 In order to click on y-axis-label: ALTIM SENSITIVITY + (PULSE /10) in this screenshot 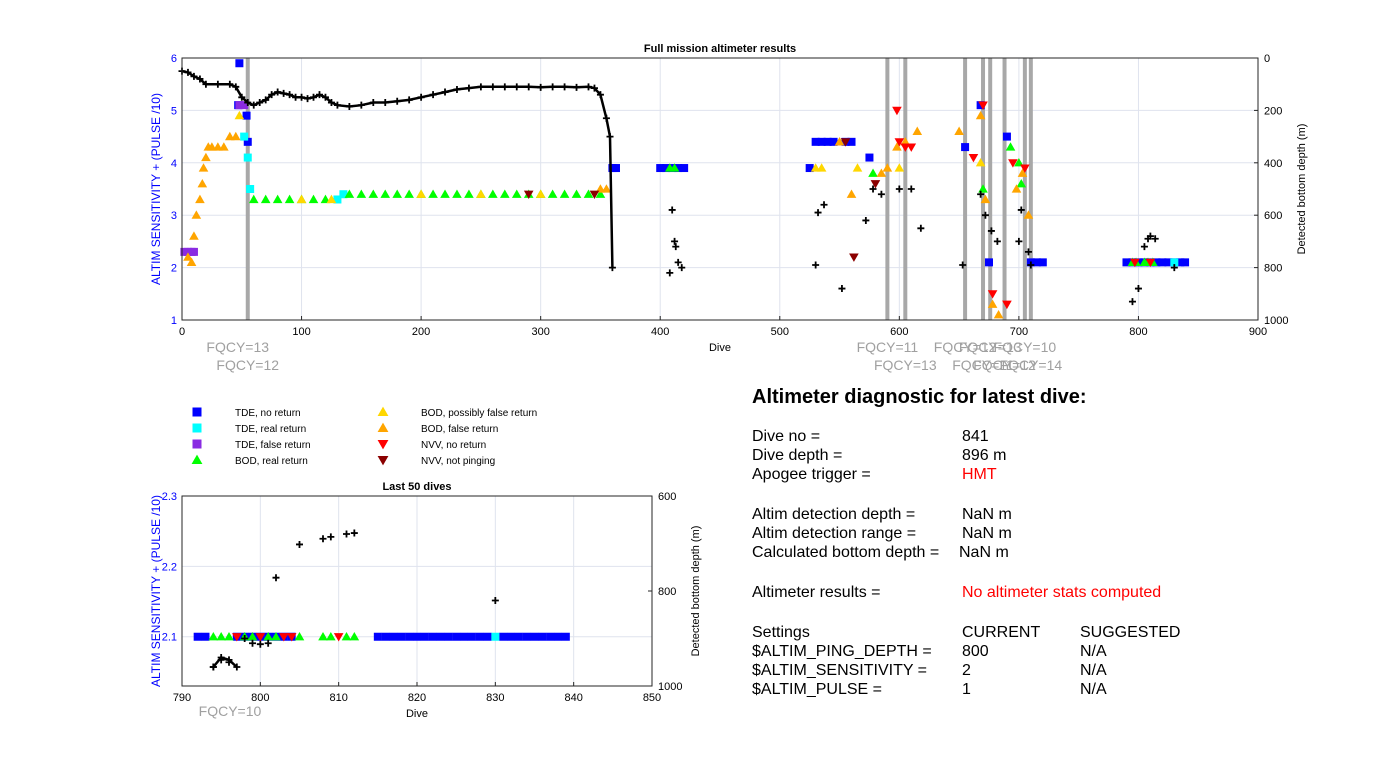, I will do `click(156, 591)`.